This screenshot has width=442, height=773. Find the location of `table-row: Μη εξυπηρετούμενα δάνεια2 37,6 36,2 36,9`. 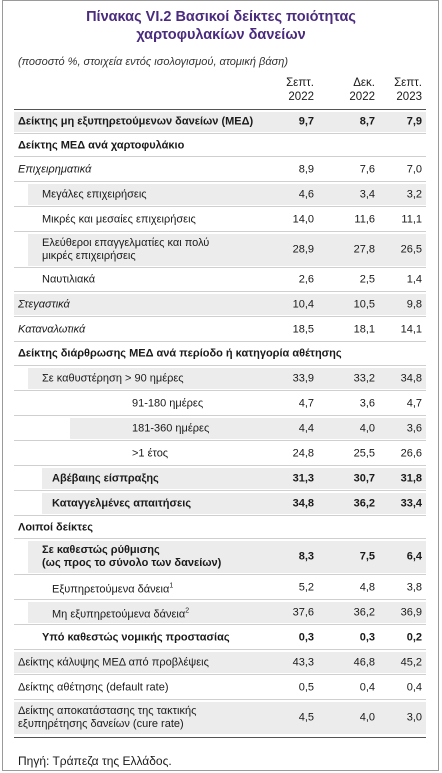

table-row: Μη εξυπηρετούμενα δάνεια2 37,6 36,2 36,9 is located at coordinates (220, 612).